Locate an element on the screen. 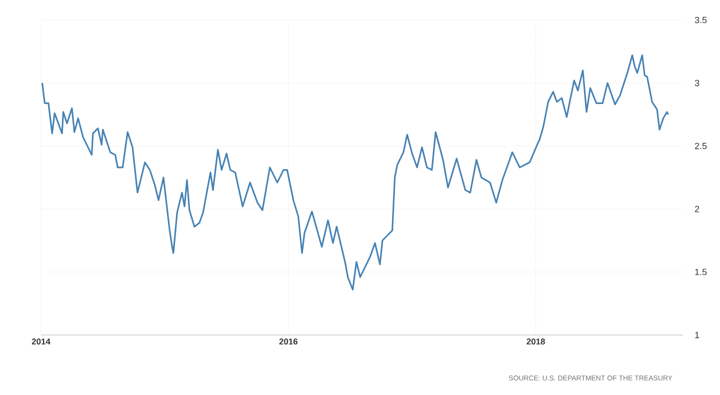 The image size is (720, 395). y-tick-label: 2.5 is located at coordinates (700, 146).